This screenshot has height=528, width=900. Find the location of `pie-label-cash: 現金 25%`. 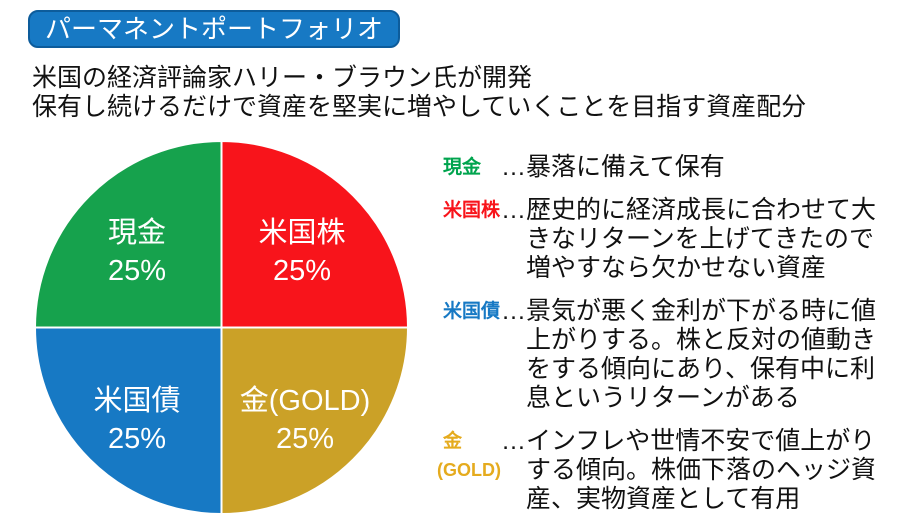

pie-label-cash: 現金 25% is located at coordinates (137, 252).